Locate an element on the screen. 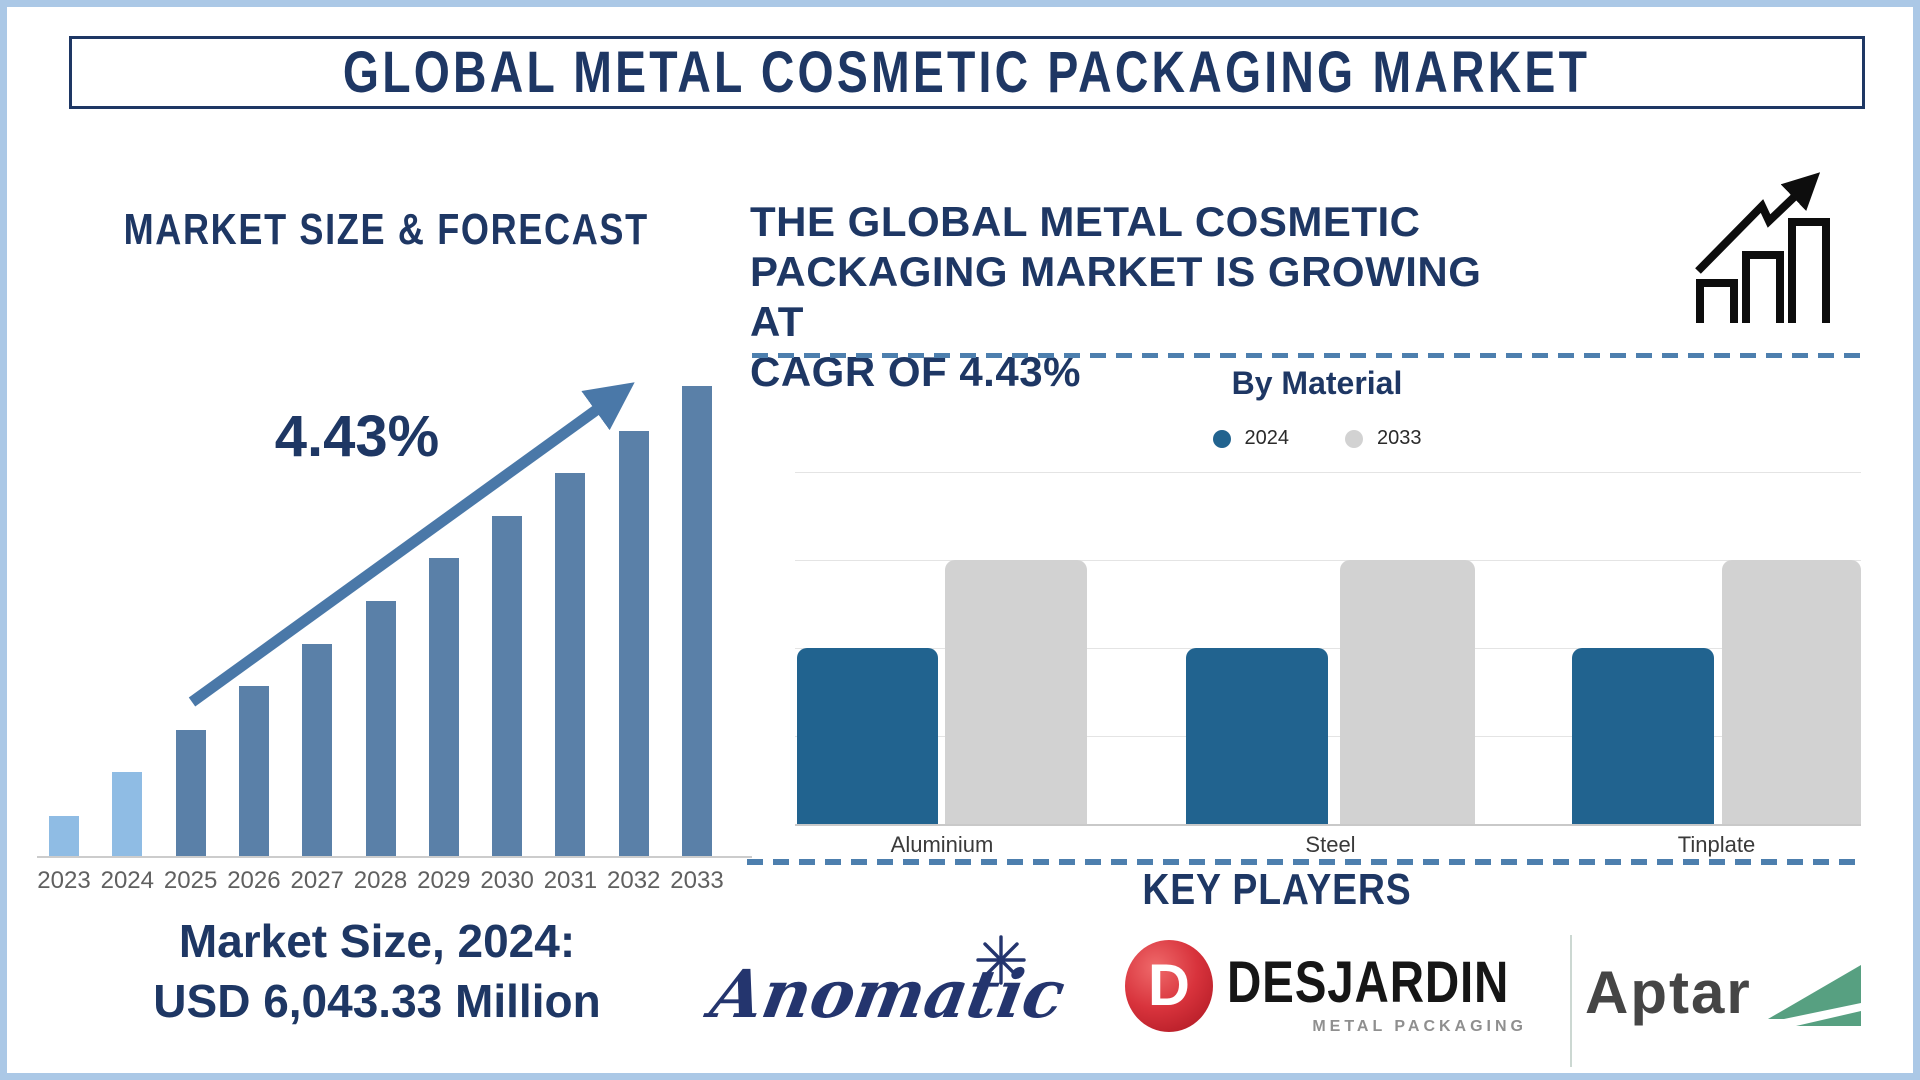 The width and height of the screenshot is (1920, 1080). material-bar-Steel-2024 is located at coordinates (1257, 736).